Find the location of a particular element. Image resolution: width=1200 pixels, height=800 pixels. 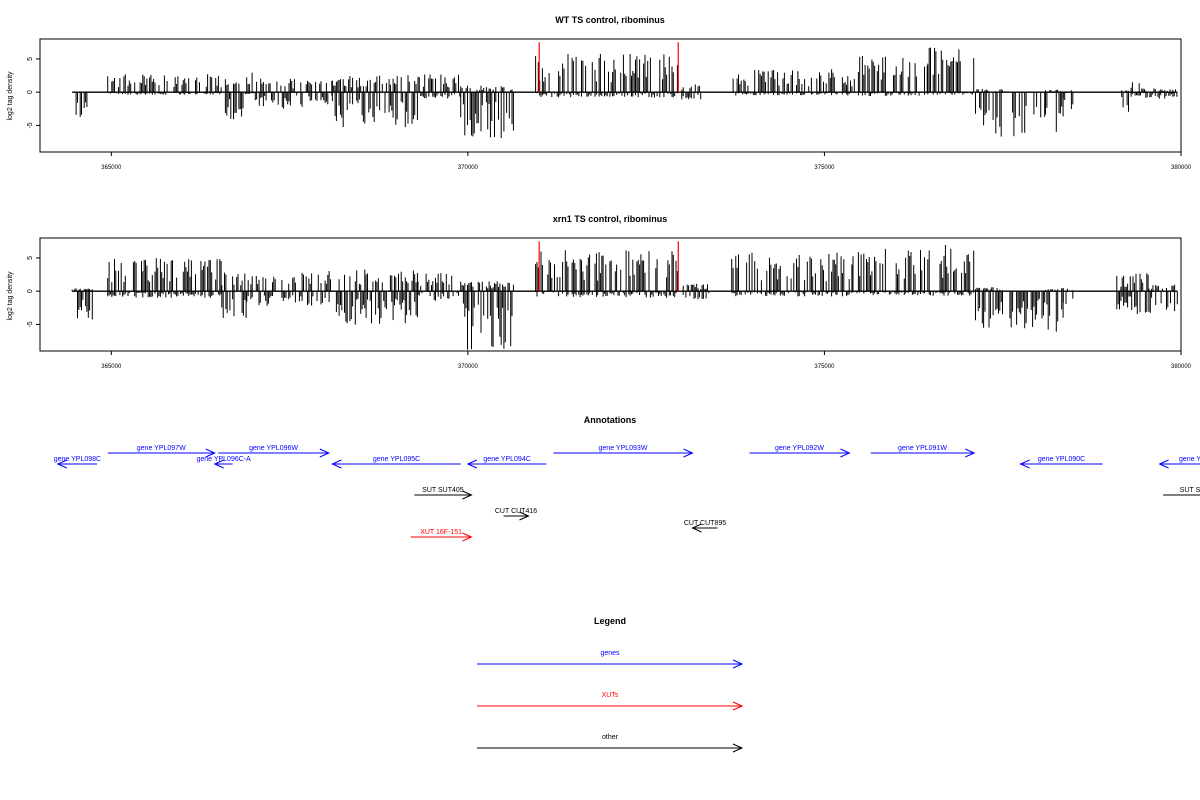

legend-title: Legend is located at coordinates (610, 621).